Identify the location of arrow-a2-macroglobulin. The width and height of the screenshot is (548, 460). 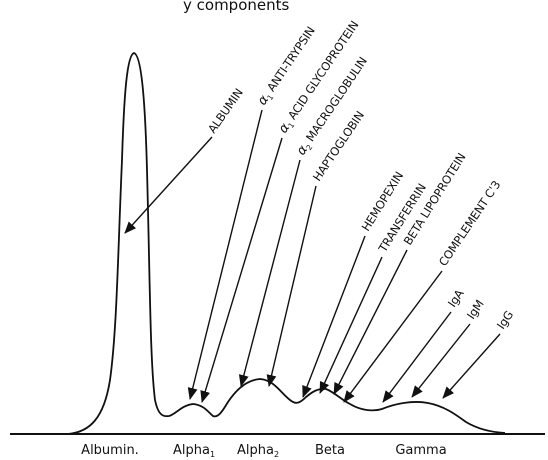
(269, 273).